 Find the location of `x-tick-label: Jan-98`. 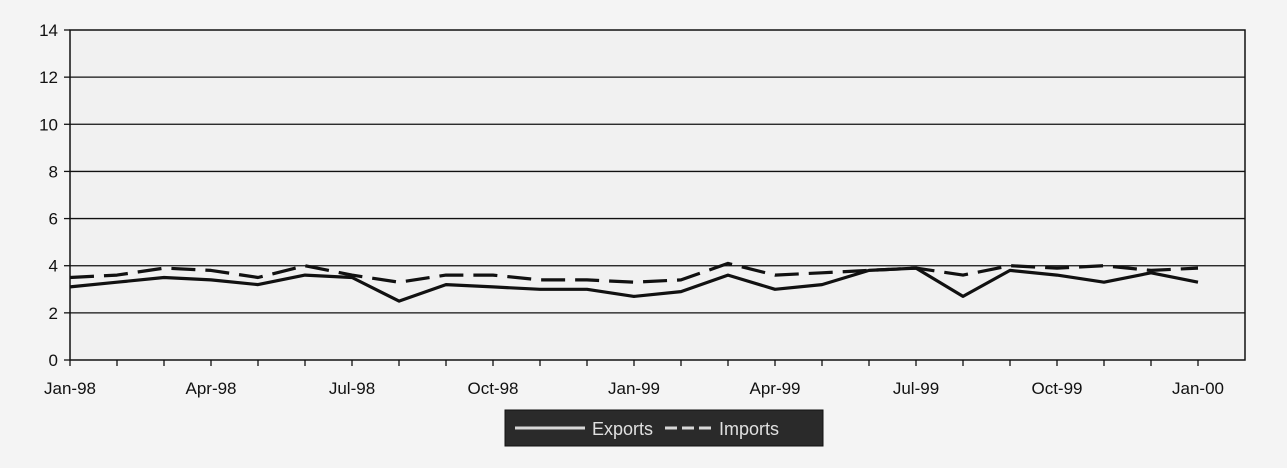

x-tick-label: Jan-98 is located at coordinates (70, 388).